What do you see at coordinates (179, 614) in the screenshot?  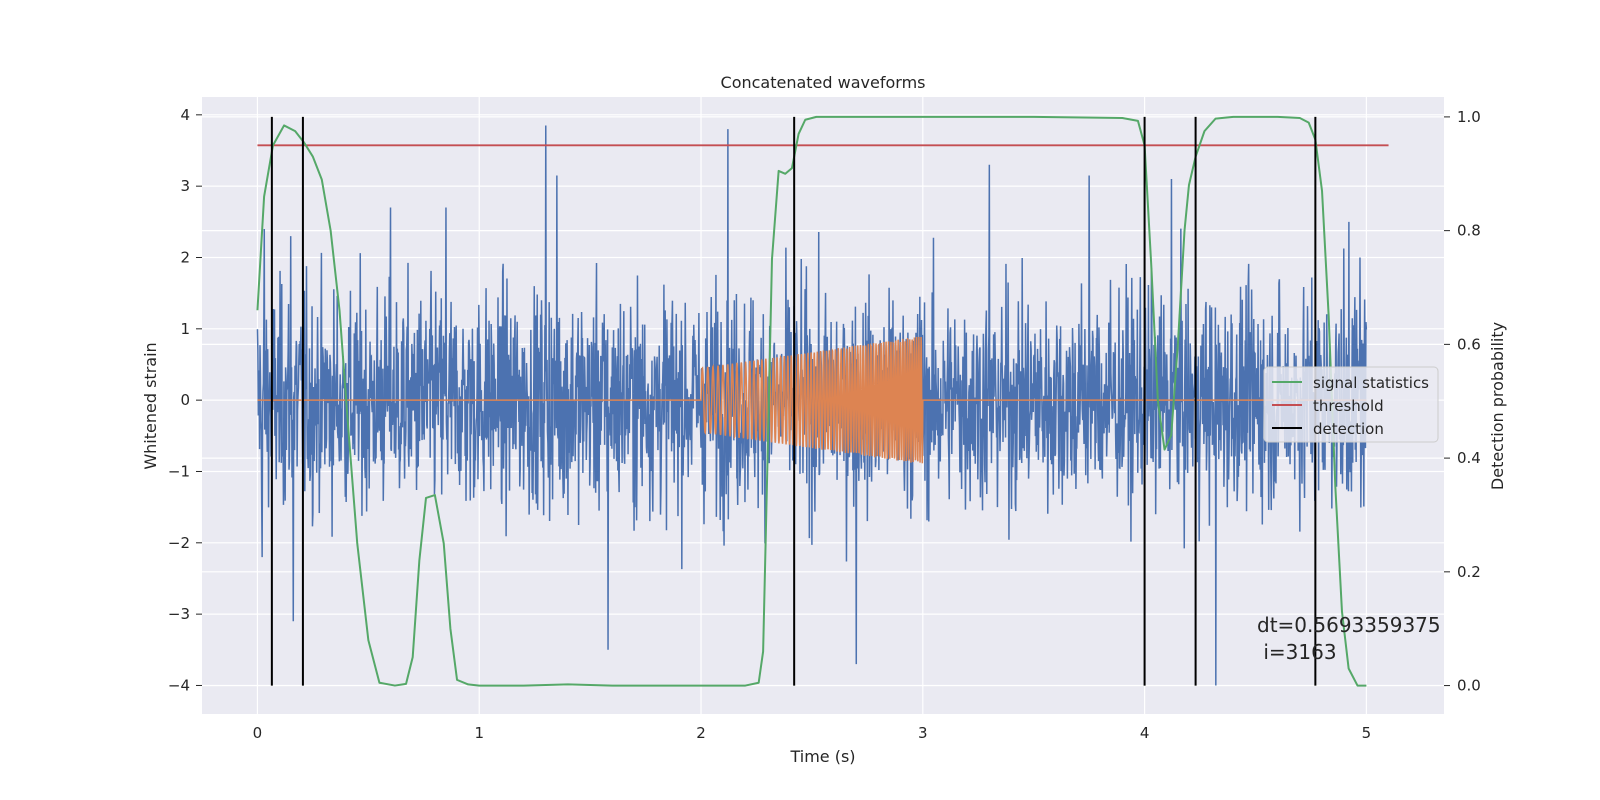 I see `left-y-tick-label: −3` at bounding box center [179, 614].